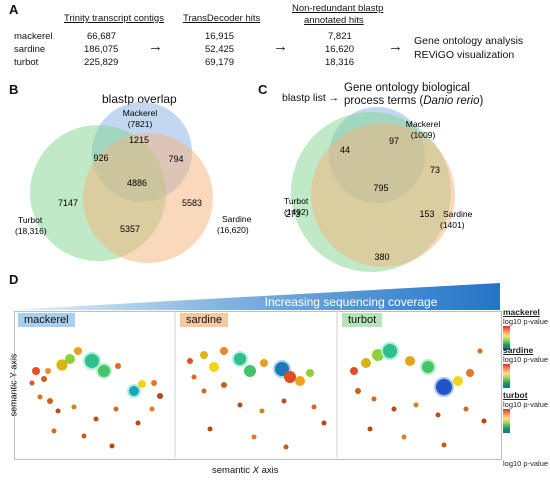 The image size is (550, 482). Describe the element at coordinates (383, 195) in the screenshot. I see `venn-c-circle-sardine` at that location.